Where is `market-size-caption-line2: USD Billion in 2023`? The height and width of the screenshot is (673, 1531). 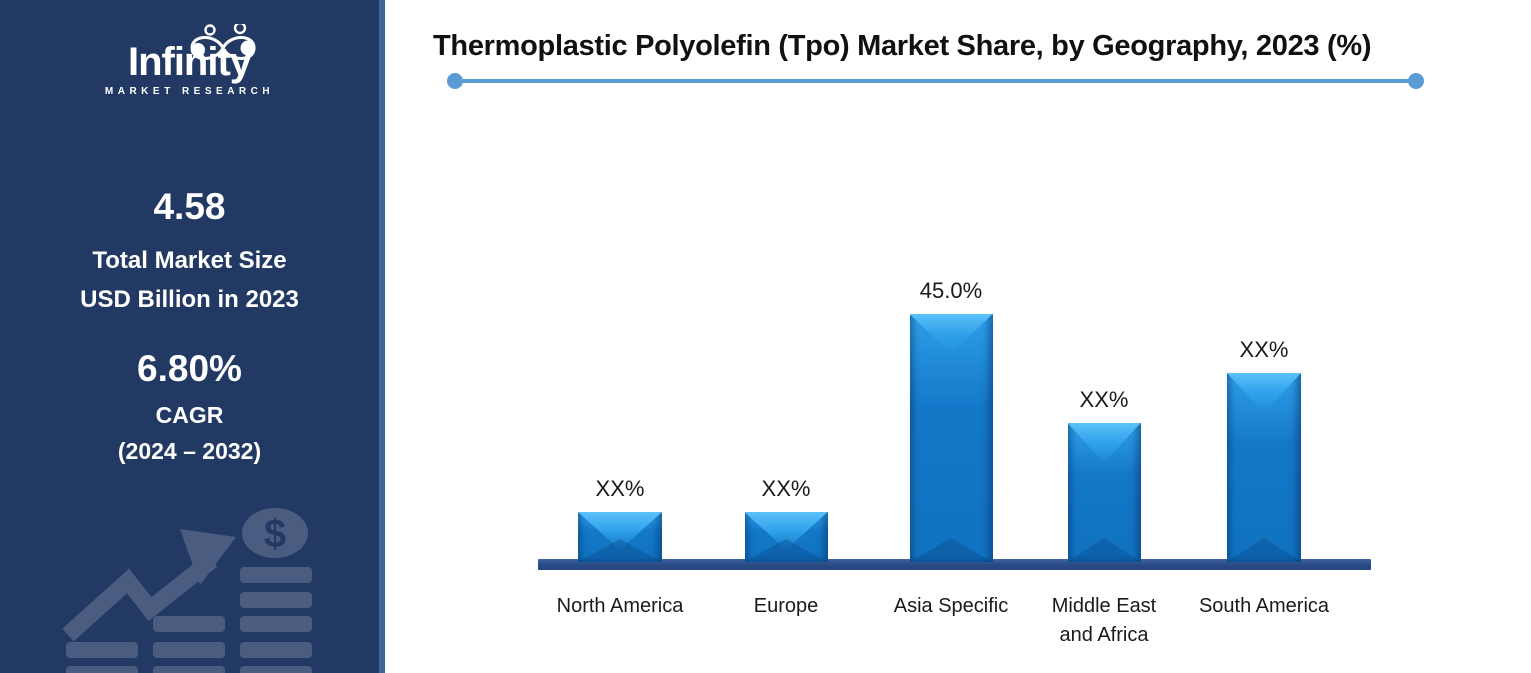
market-size-caption-line2: USD Billion in 2023 is located at coordinates (189, 299).